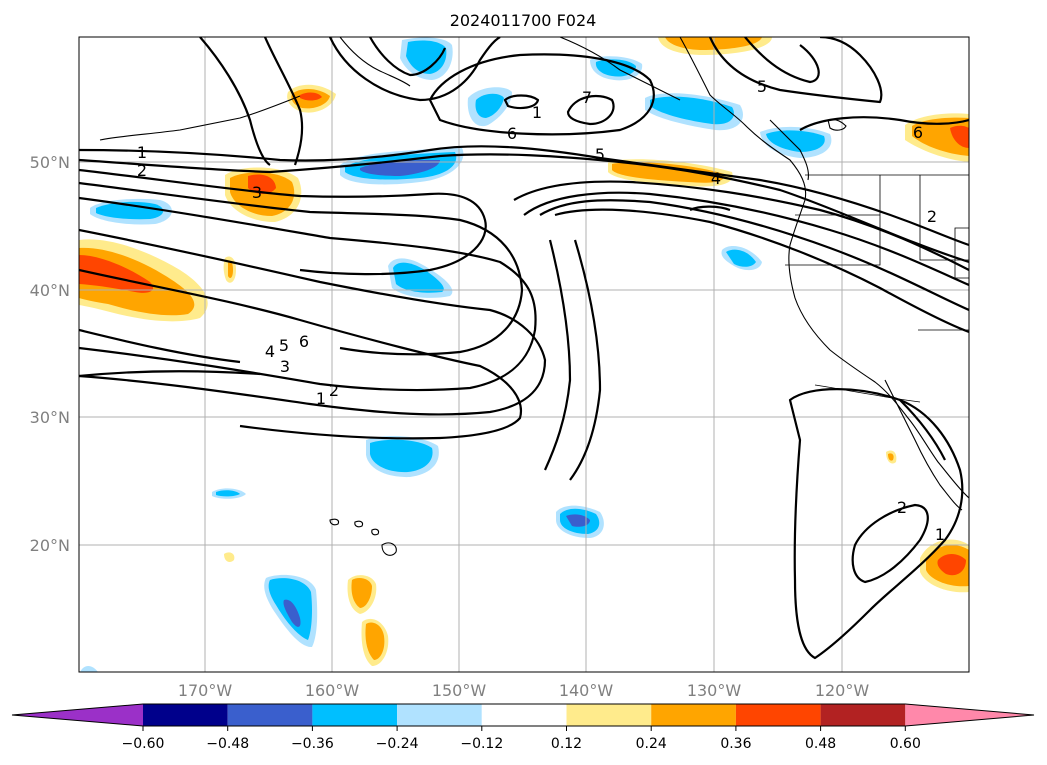 The height and width of the screenshot is (765, 1047). What do you see at coordinates (651, 744) in the screenshot?
I see `colorbar-tick-label: 0.24` at bounding box center [651, 744].